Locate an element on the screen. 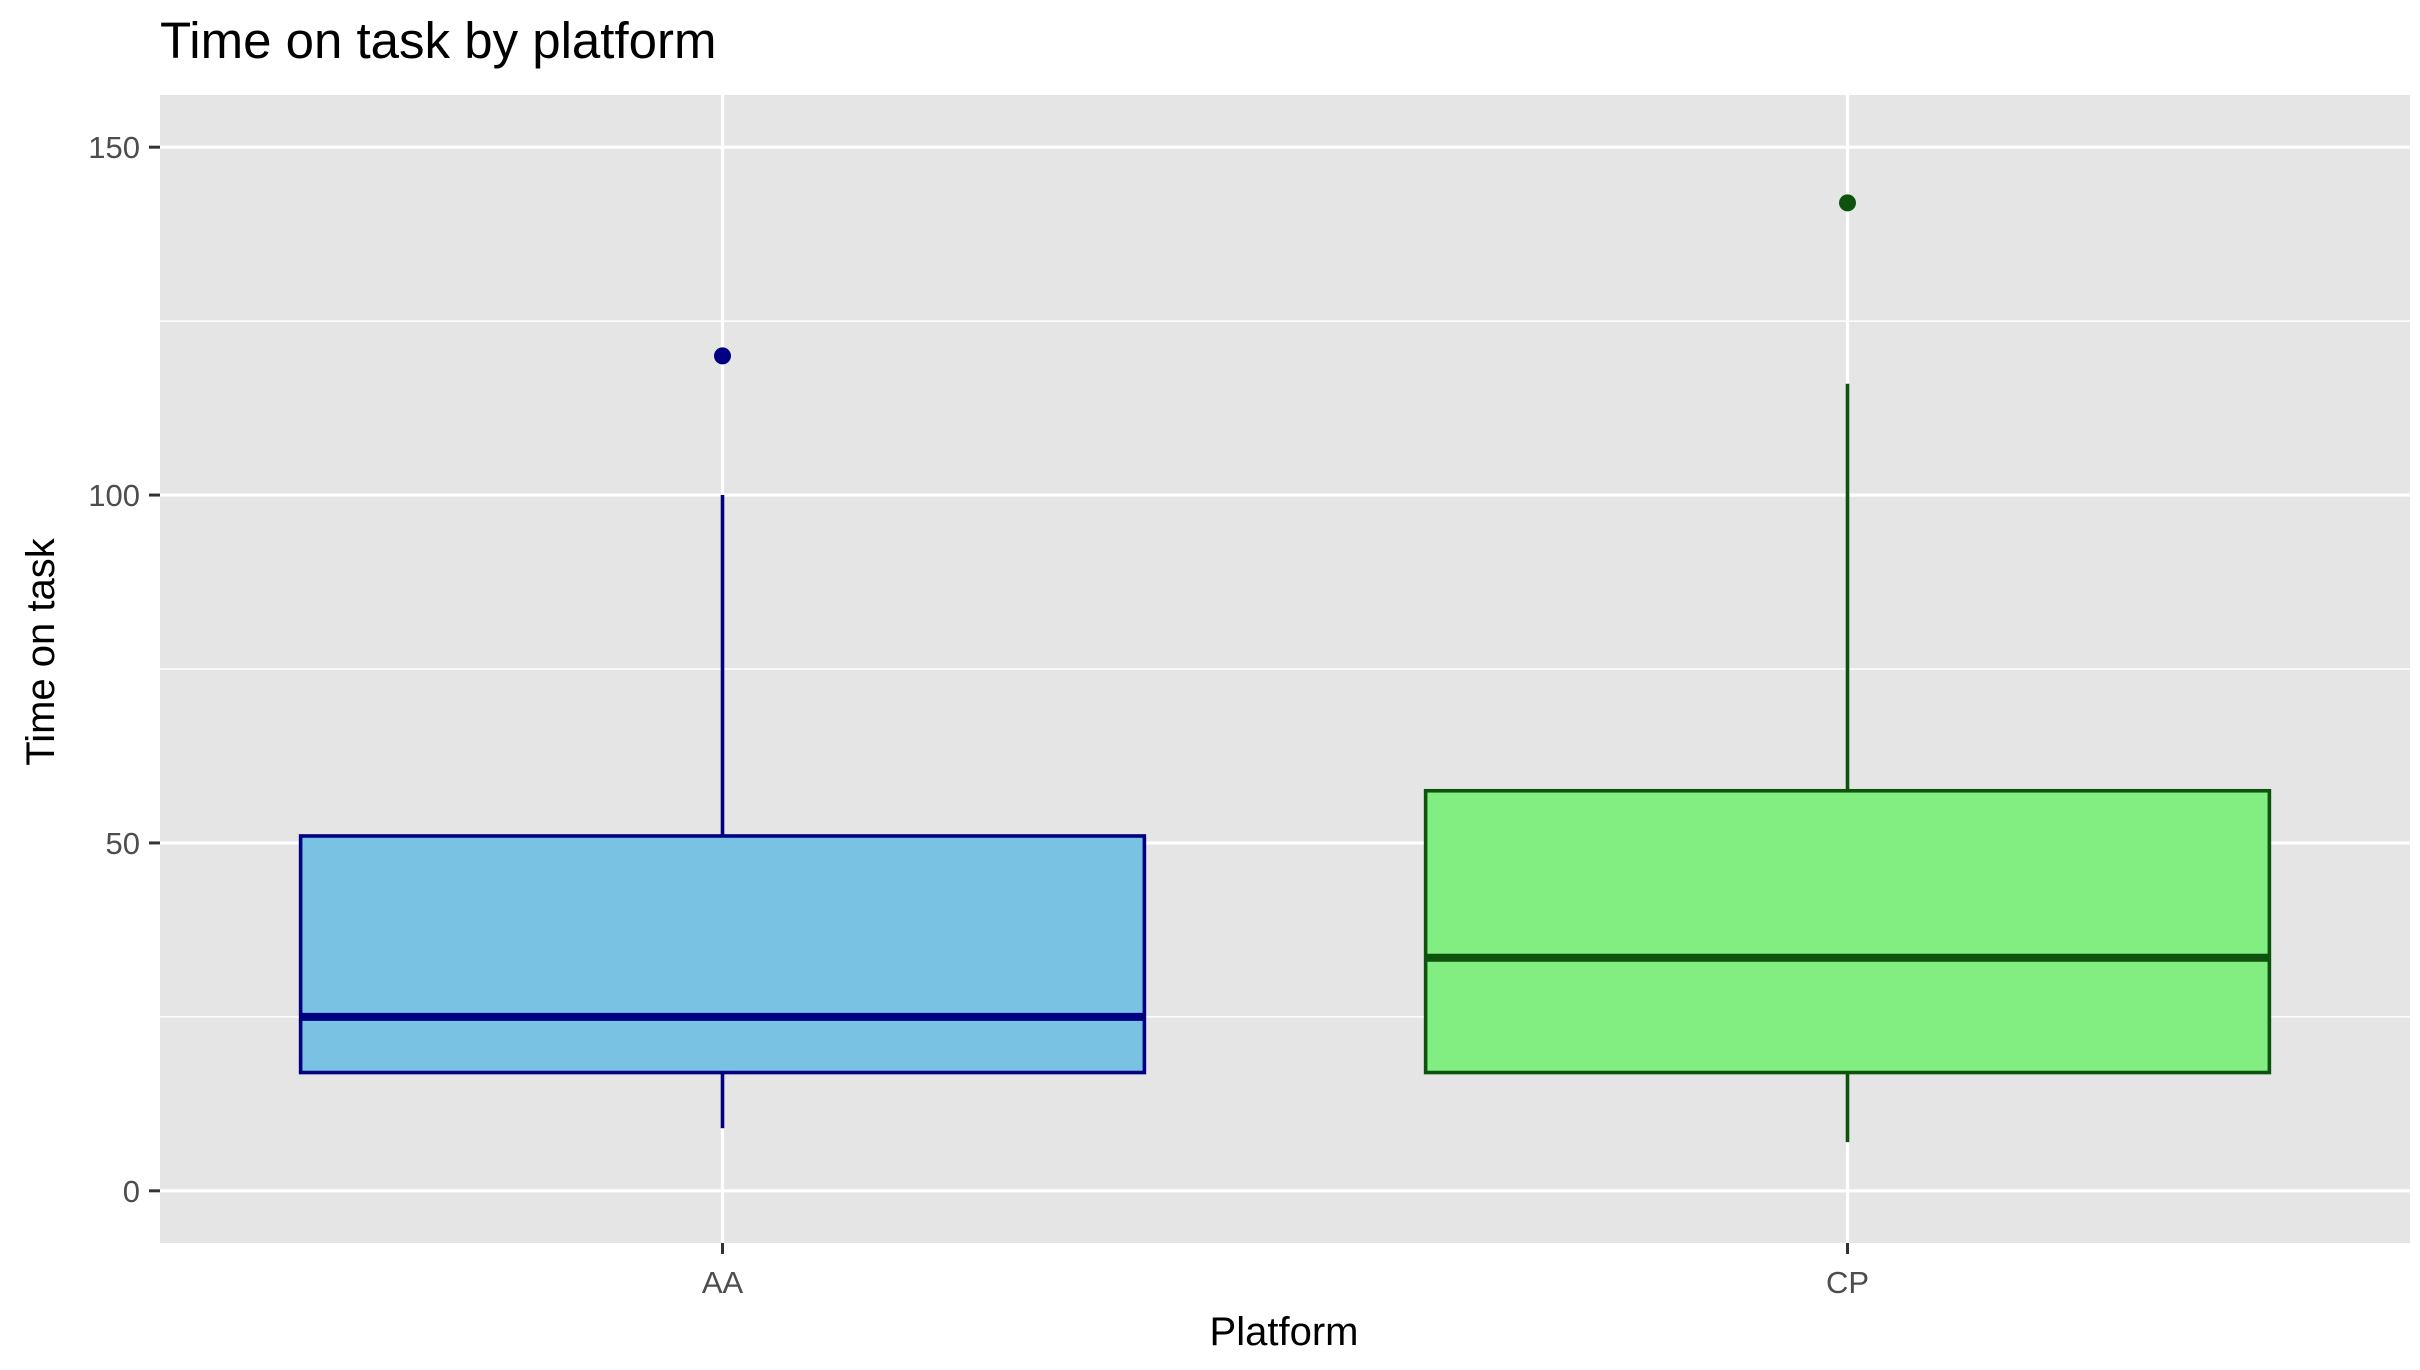  y-axis-title: Time on task is located at coordinates (41, 651).